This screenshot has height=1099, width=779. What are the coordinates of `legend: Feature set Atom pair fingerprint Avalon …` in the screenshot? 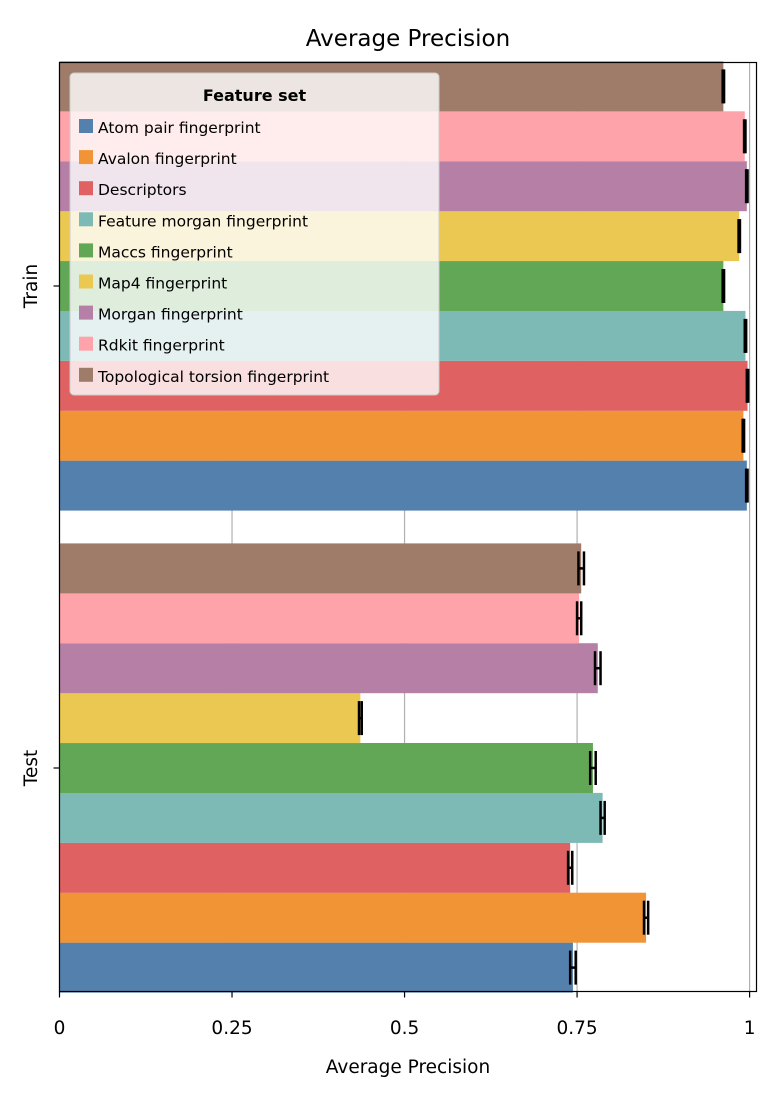 It's located at (254, 234).